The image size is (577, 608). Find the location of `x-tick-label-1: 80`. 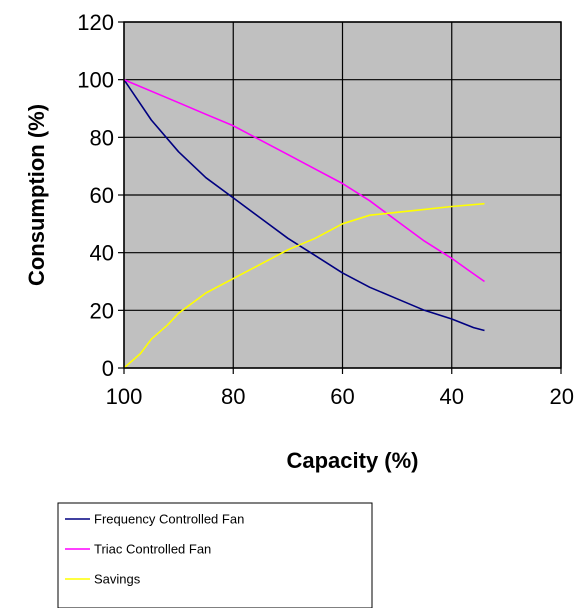

x-tick-label-1: 80 is located at coordinates (233, 396).